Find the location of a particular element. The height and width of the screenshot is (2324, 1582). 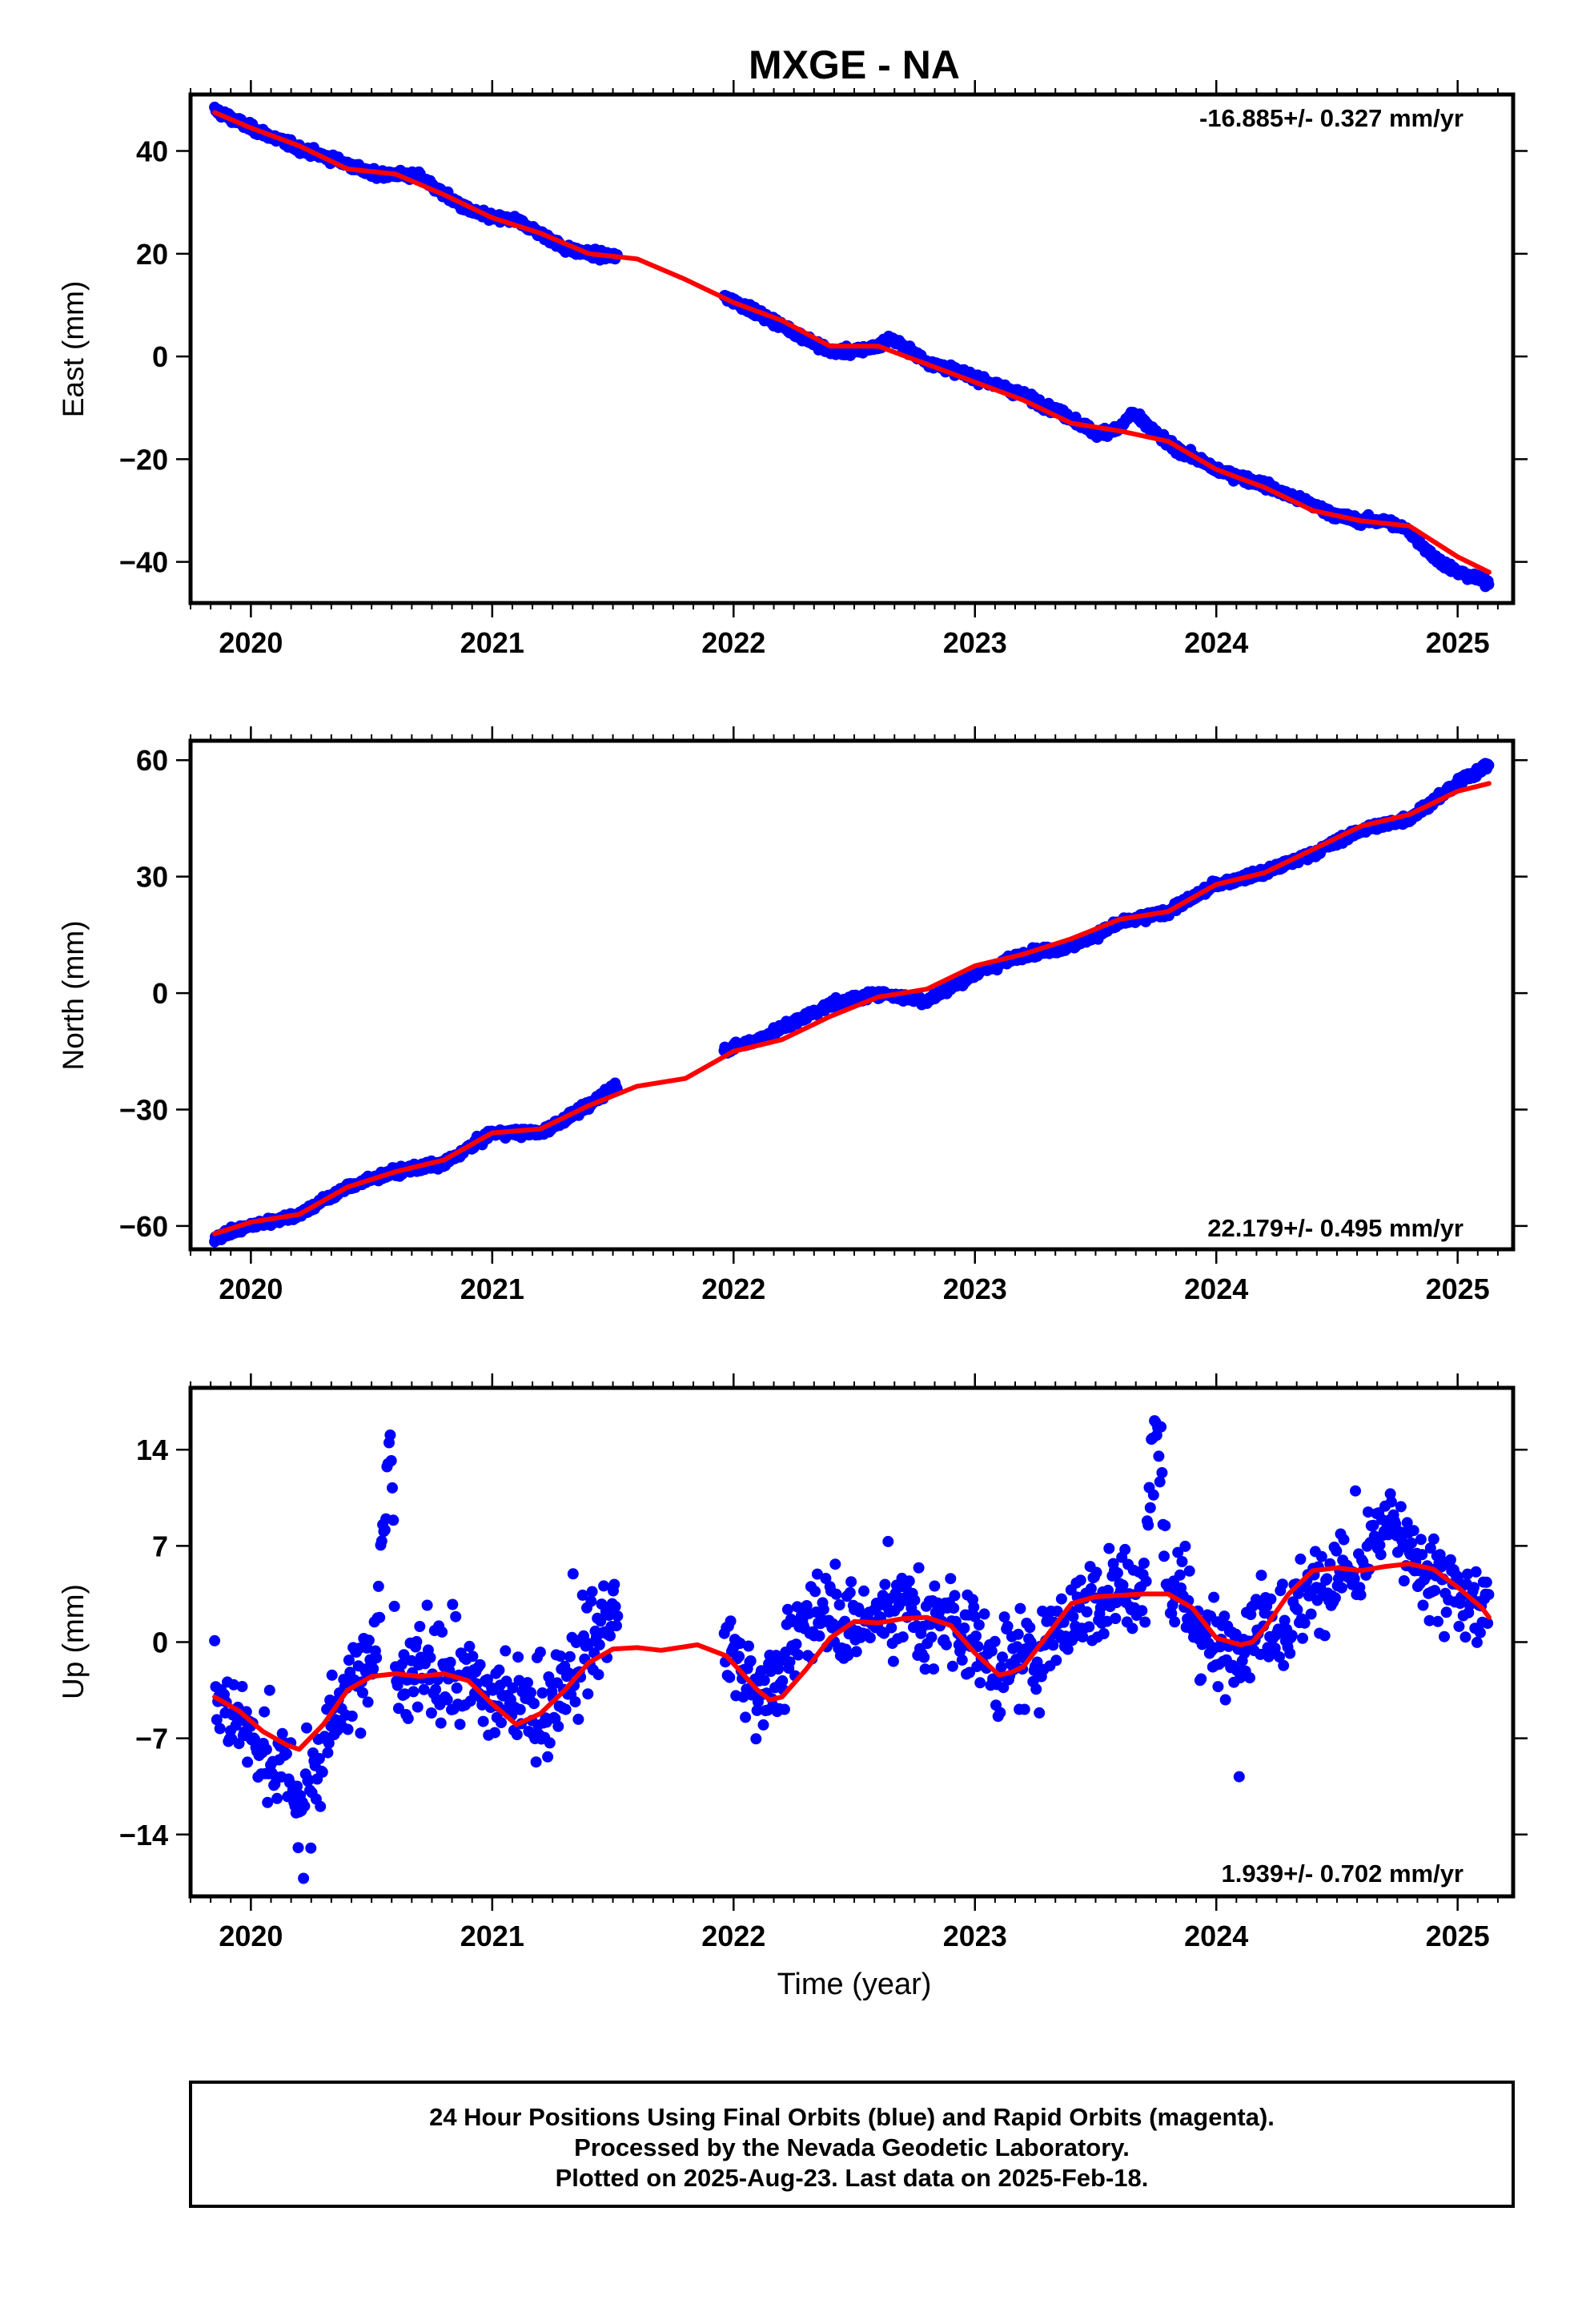

up-y-tick-label: −7 is located at coordinates (151, 1739).